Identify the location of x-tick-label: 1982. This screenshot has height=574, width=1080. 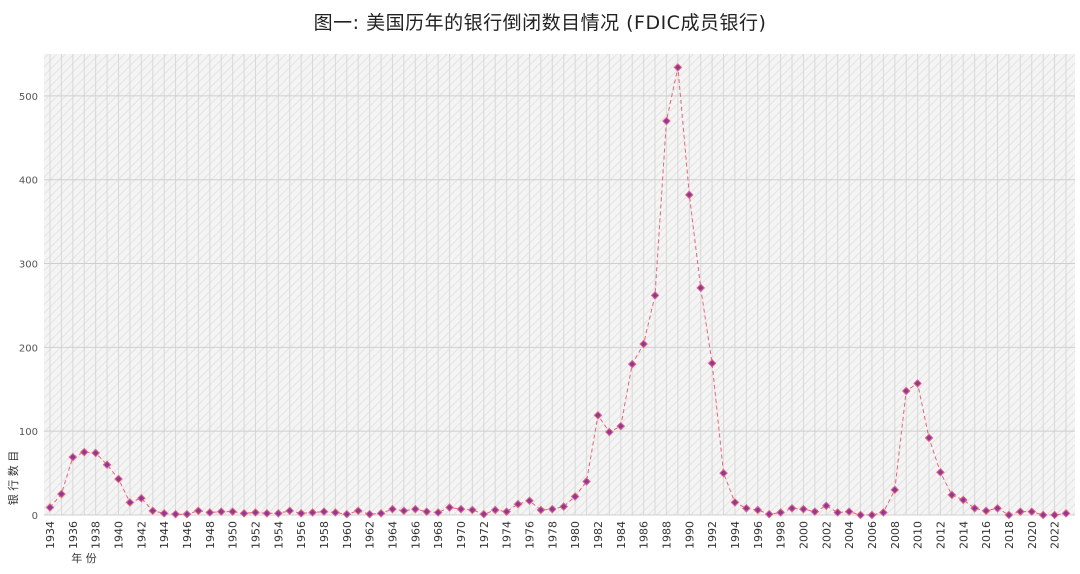
(598, 535).